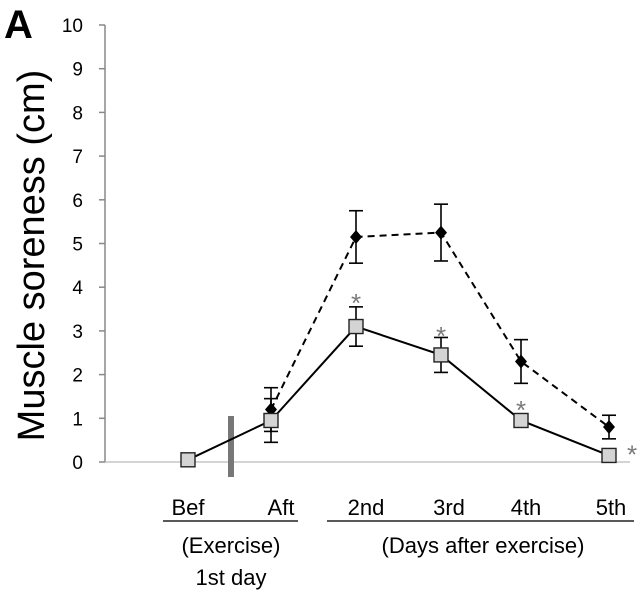  What do you see at coordinates (77, 376) in the screenshot?
I see `y-tick-label: 2` at bounding box center [77, 376].